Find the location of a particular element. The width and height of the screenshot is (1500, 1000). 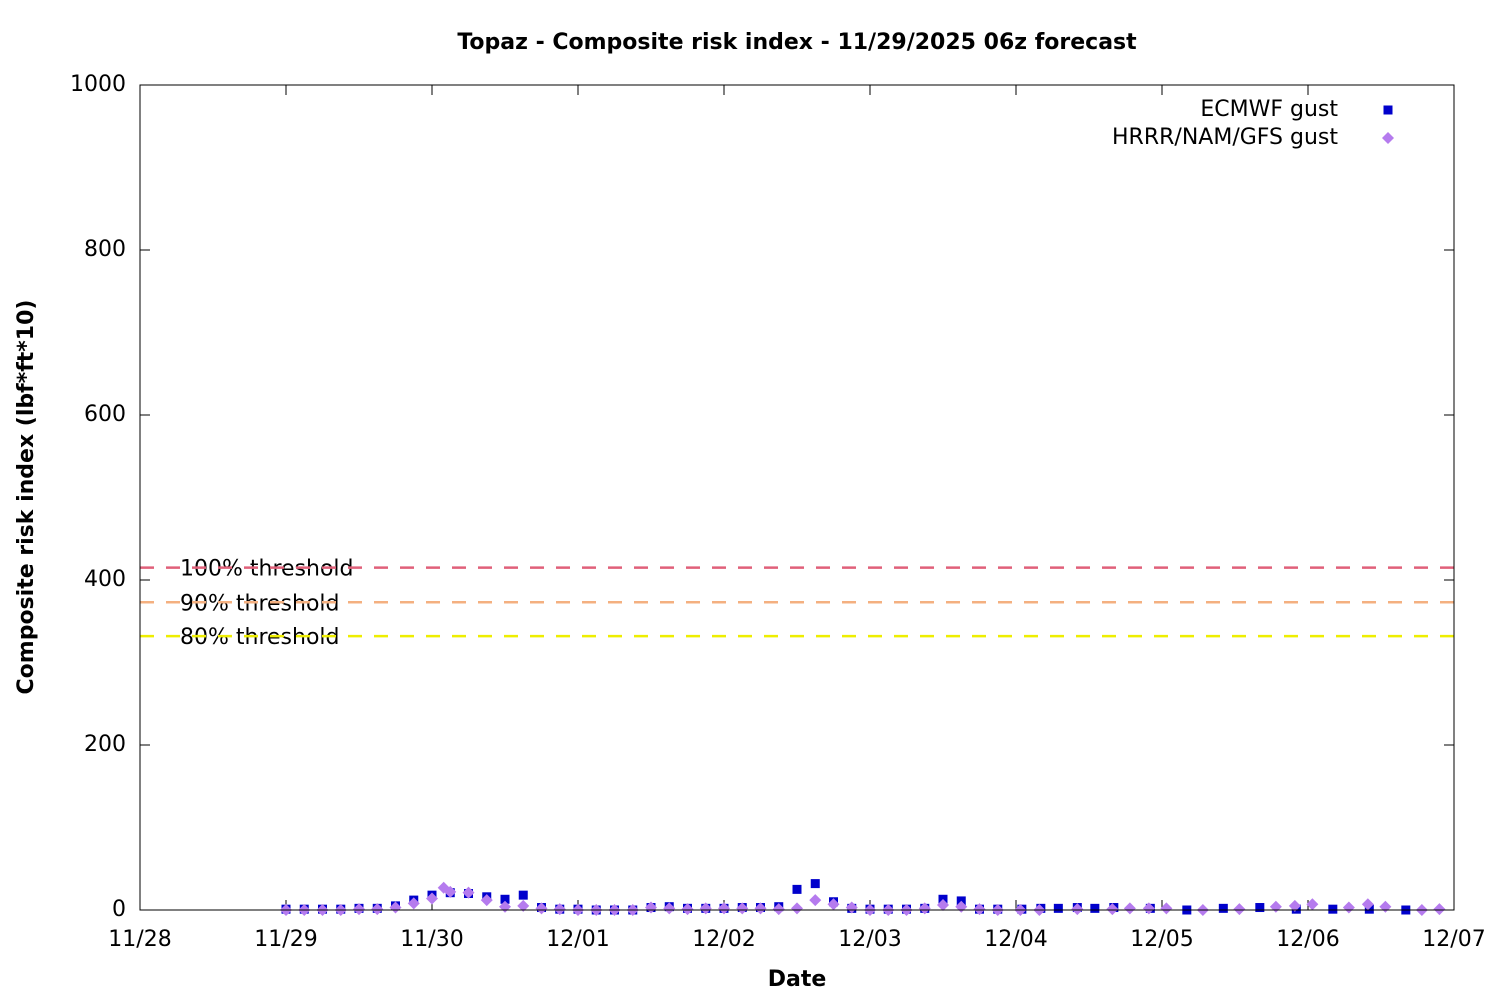

y-tick-label: 1000 is located at coordinates (98, 84).